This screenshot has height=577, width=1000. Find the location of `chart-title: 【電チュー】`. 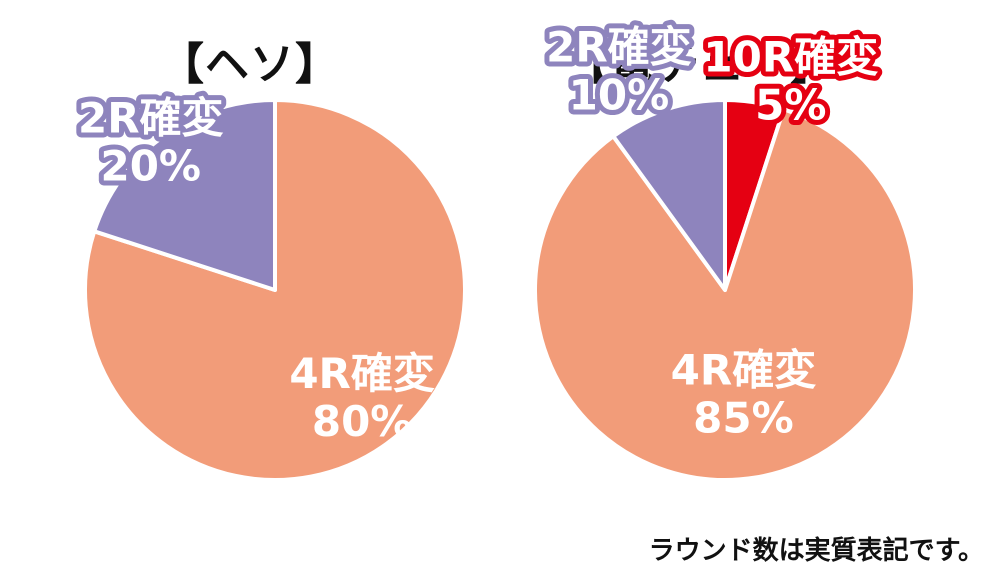

chart-title: 【電チュー】 is located at coordinates (700, 64).